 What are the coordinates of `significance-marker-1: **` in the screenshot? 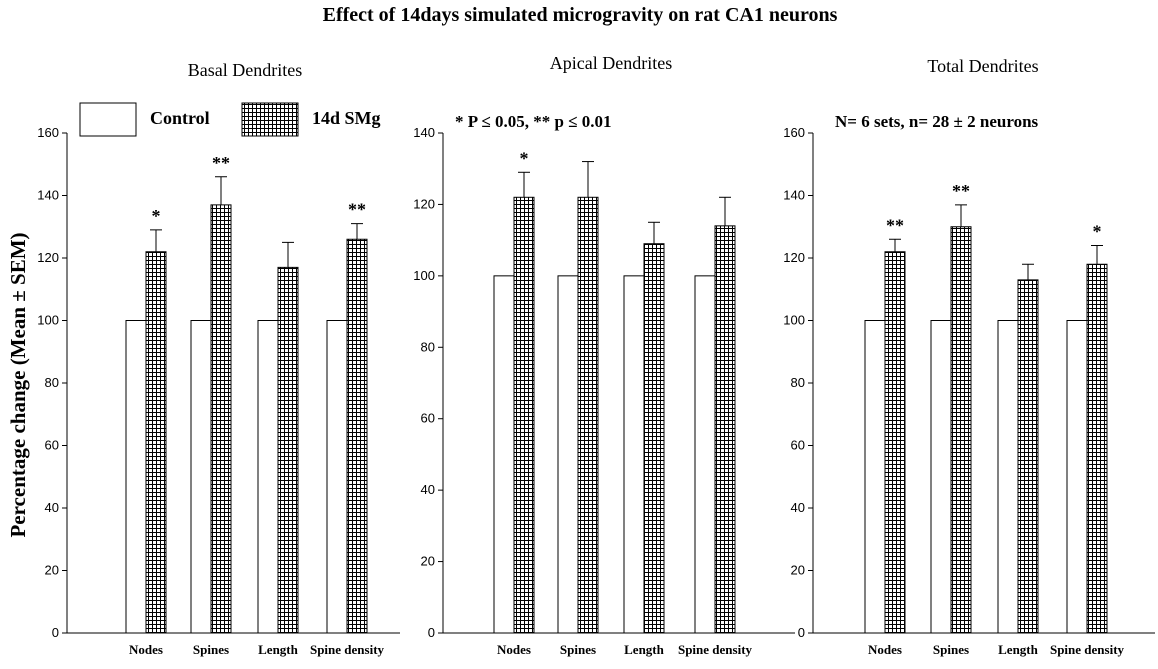 It's located at (895, 225).